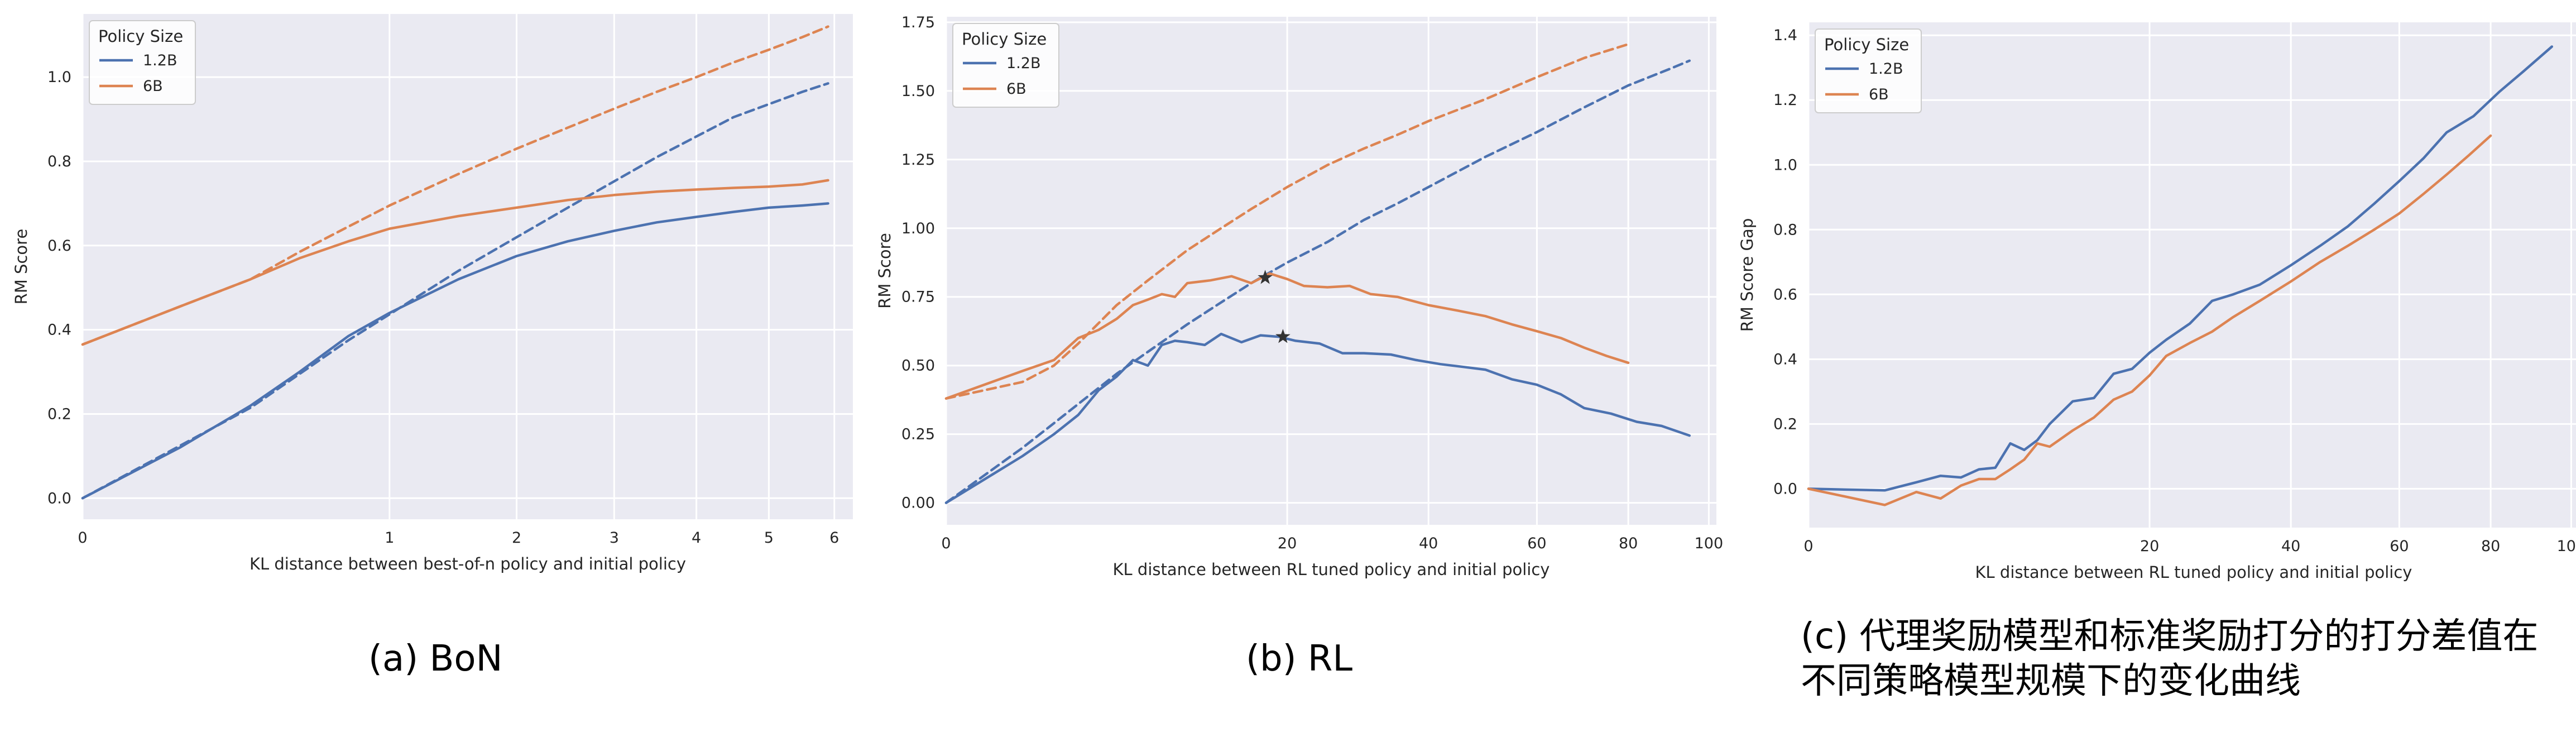 The height and width of the screenshot is (737, 2576). What do you see at coordinates (918, 91) in the screenshot?
I see `y-tick-label: 1.50` at bounding box center [918, 91].